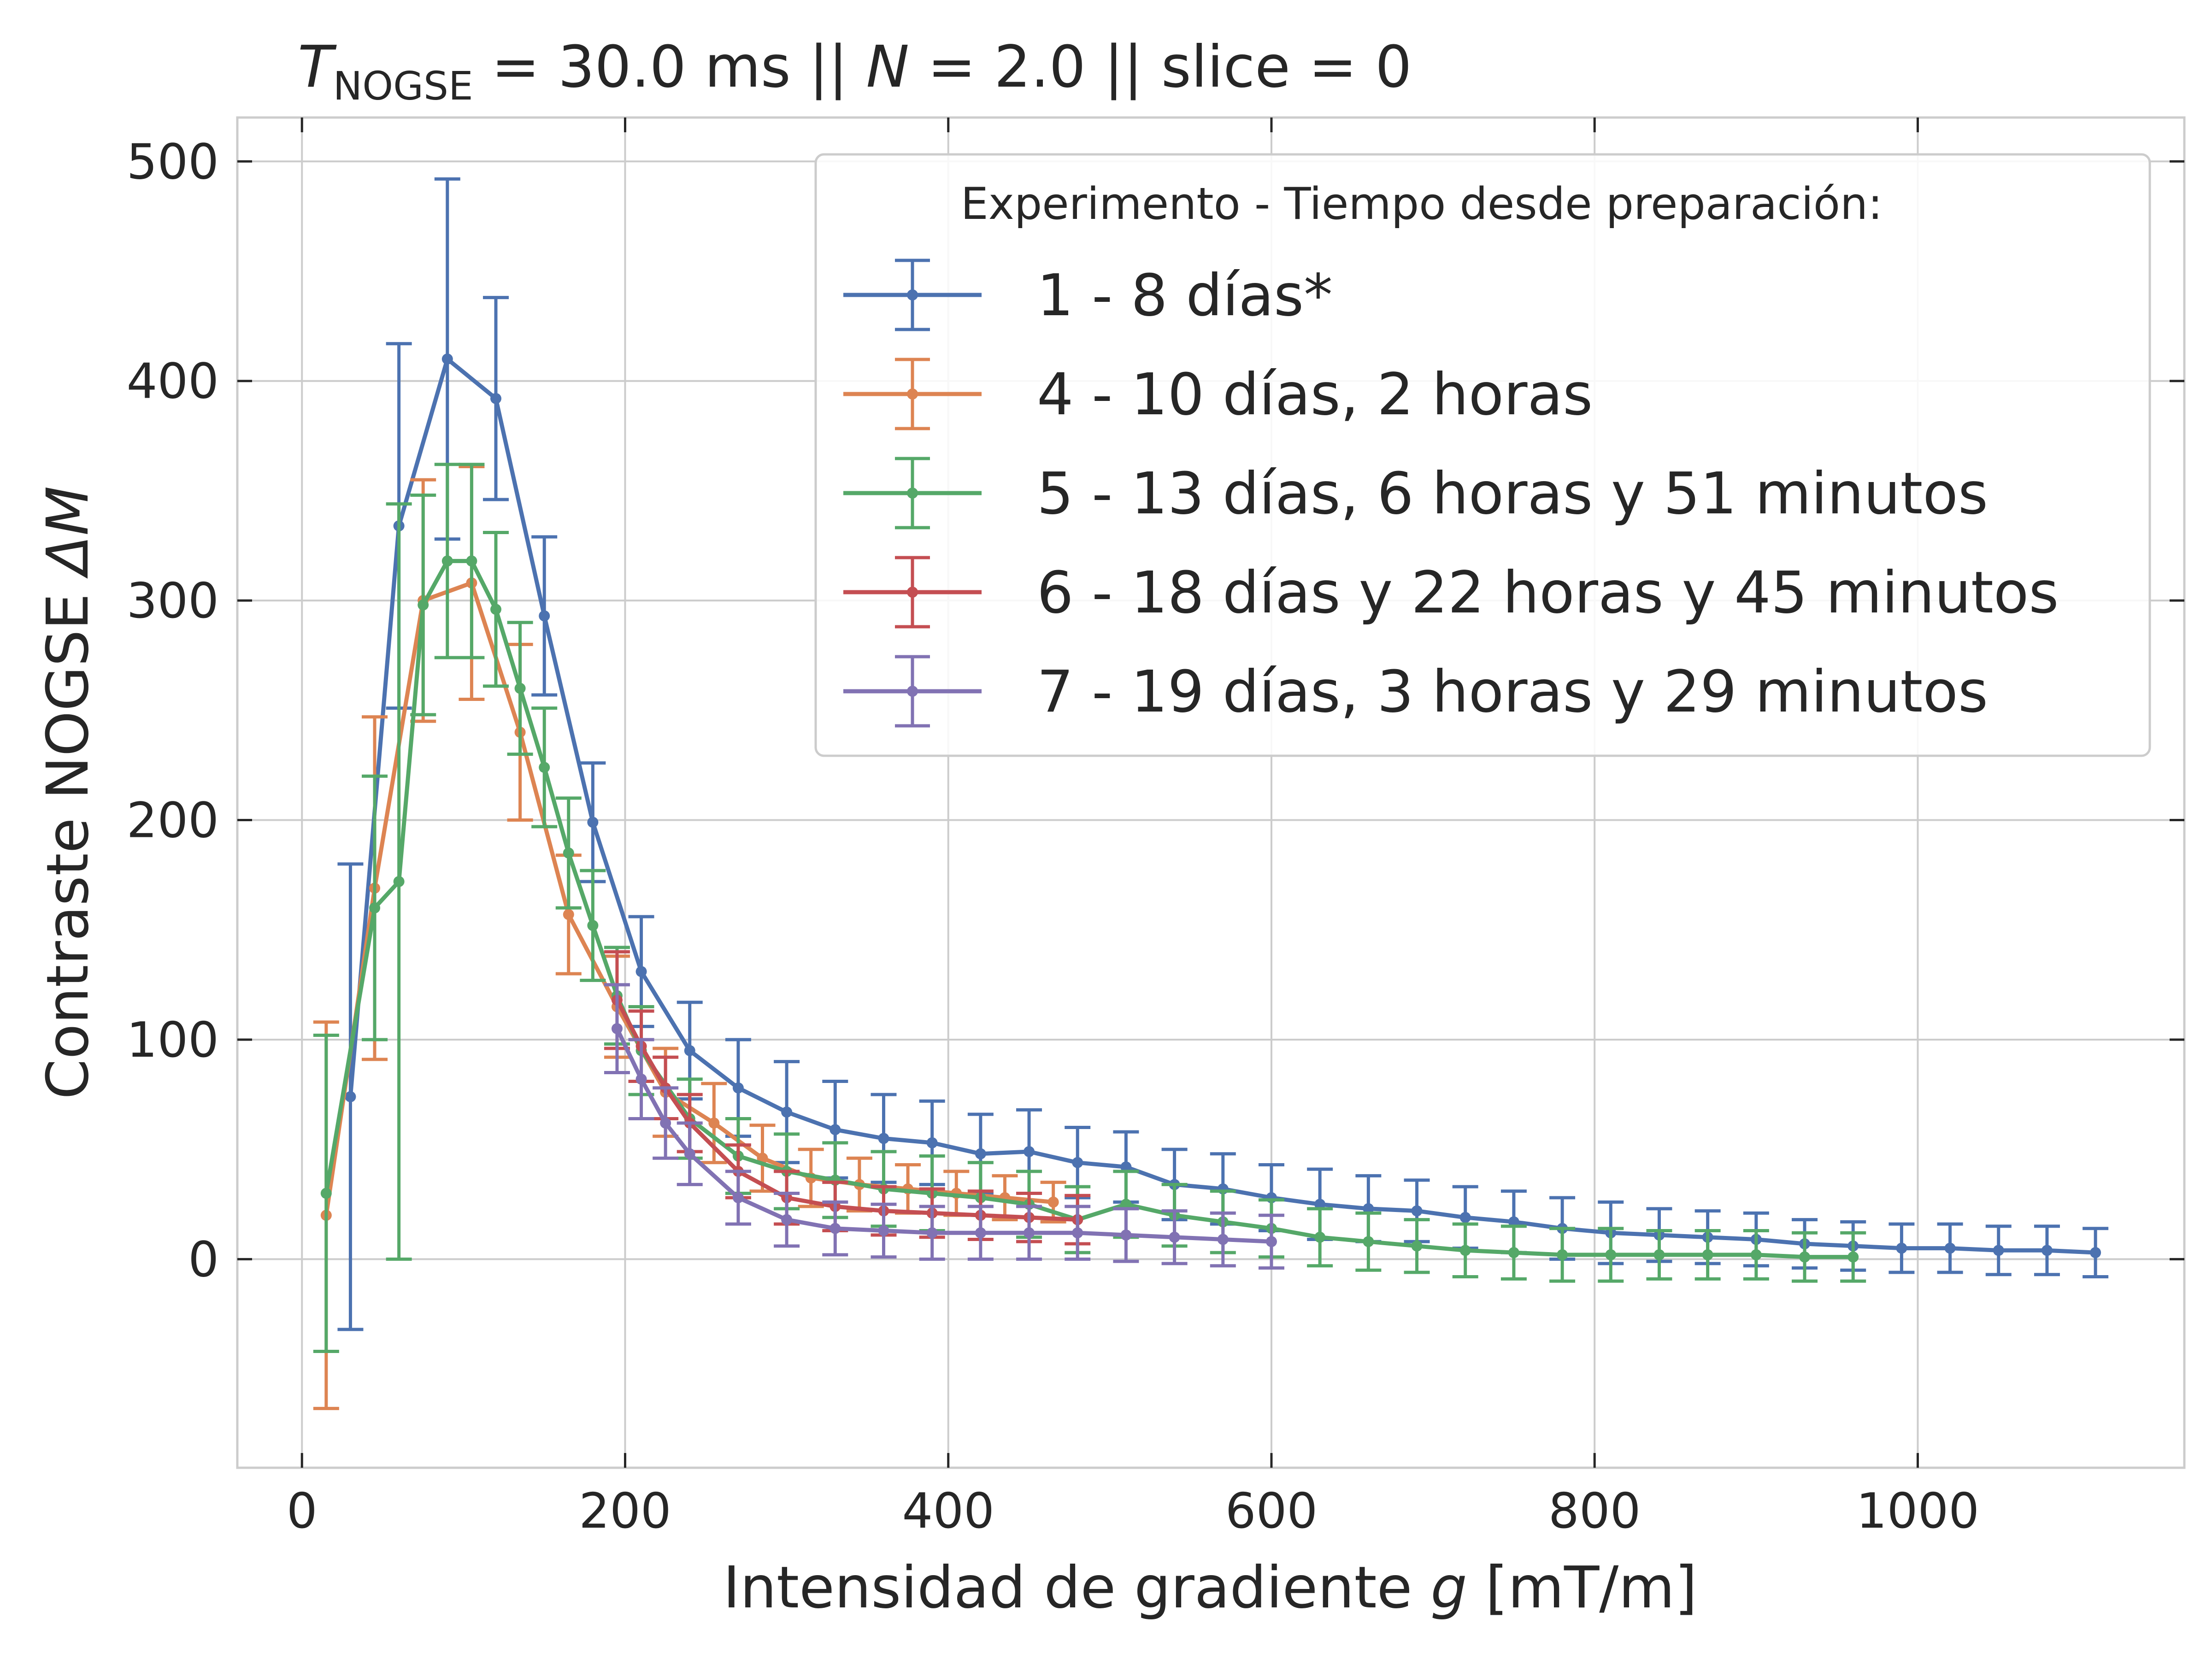 This screenshot has width=2212, height=1659. What do you see at coordinates (203, 1259) in the screenshot?
I see `y-tick-label: 0` at bounding box center [203, 1259].